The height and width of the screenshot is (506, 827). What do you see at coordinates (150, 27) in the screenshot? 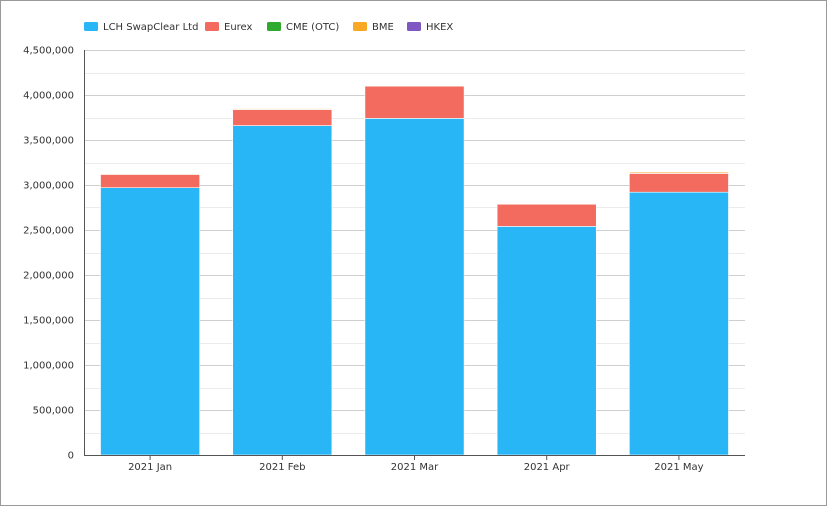
I see `legend-label: LCH SwapClear Ltd` at bounding box center [150, 27].